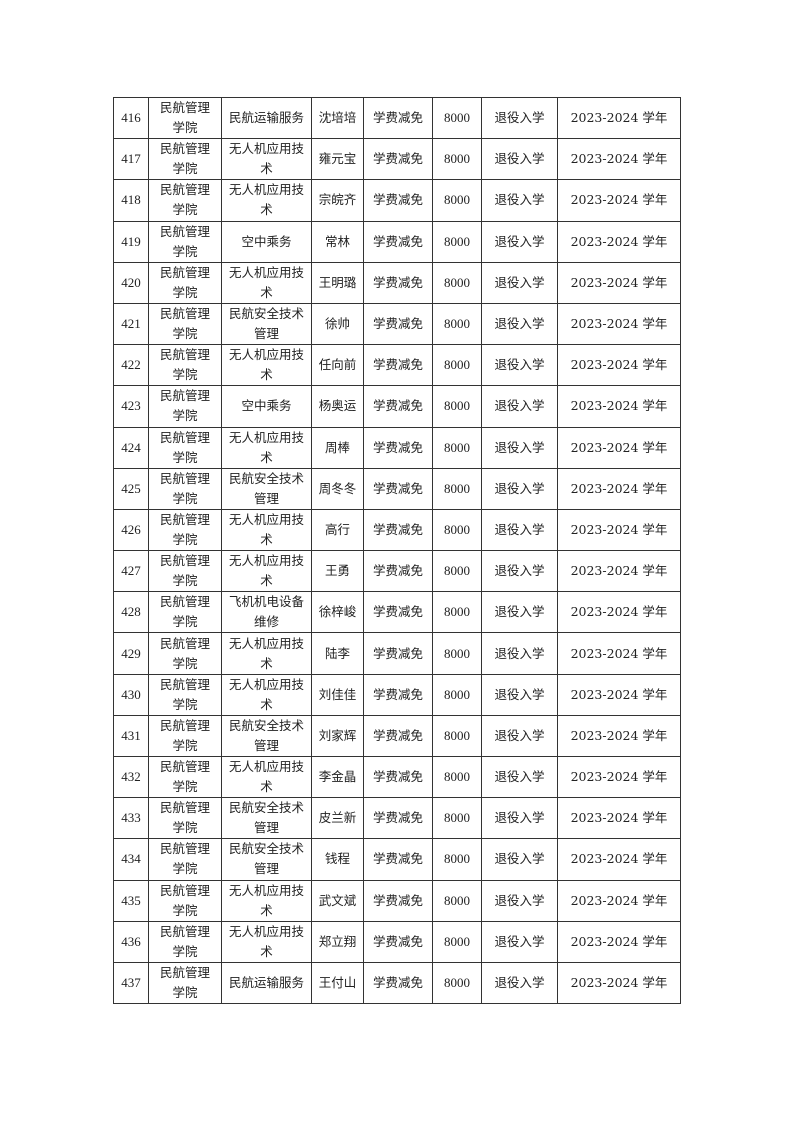  I want to click on cell-row-number: 429, so click(131, 653).